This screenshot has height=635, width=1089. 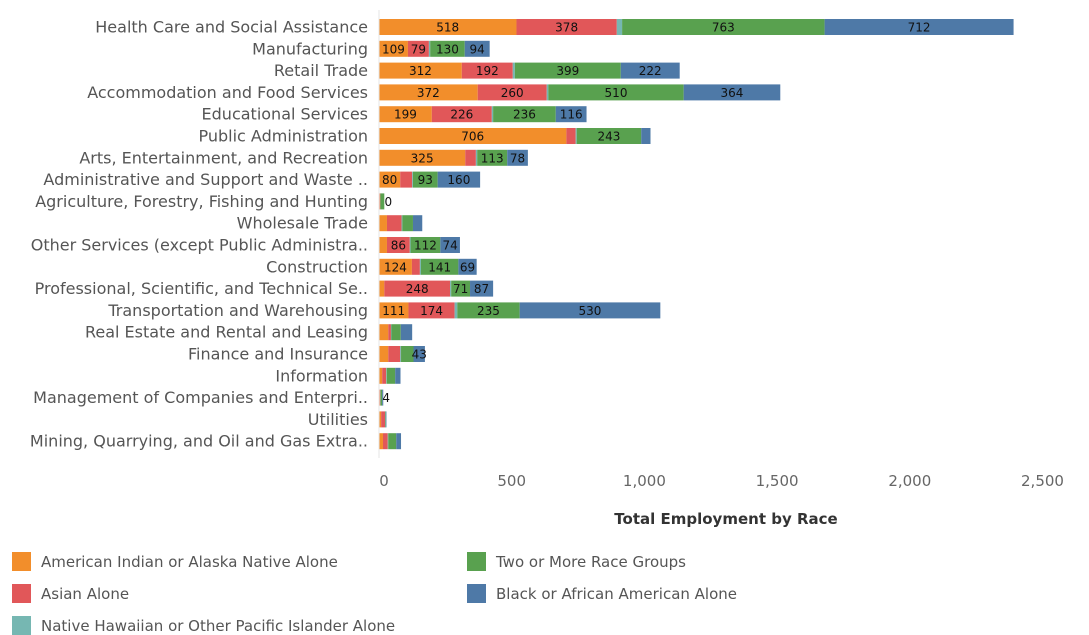 I want to click on data-label: 160, so click(x=458, y=180).